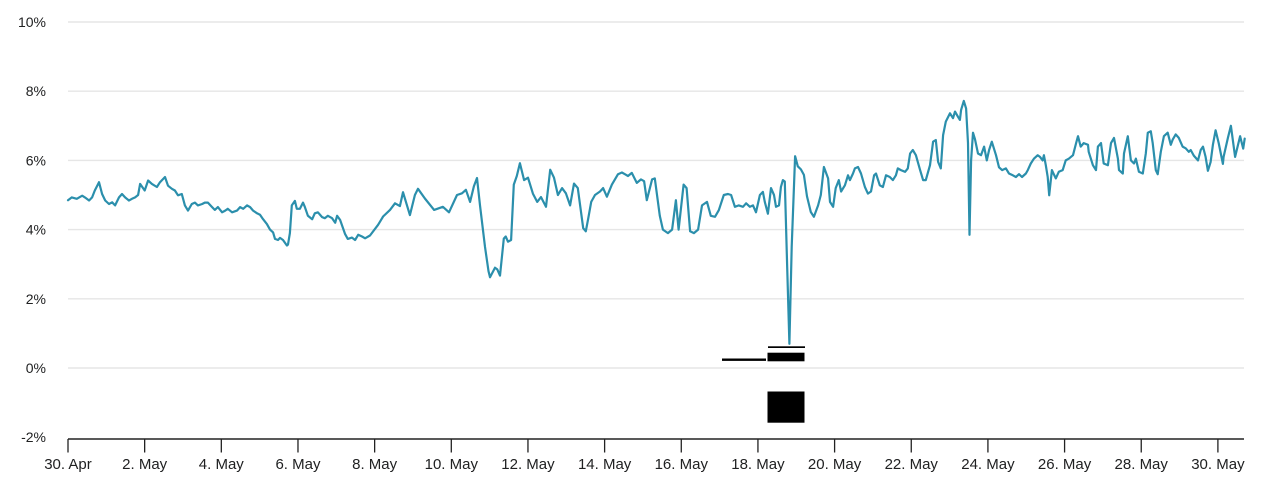 This screenshot has width=1265, height=495. Describe the element at coordinates (835, 464) in the screenshot. I see `x-tick-label: 20. May` at that location.